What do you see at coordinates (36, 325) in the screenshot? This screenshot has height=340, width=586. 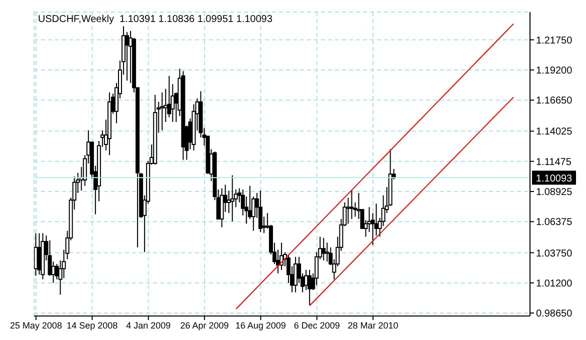 I see `x-tick-label: 25 May 2008` at bounding box center [36, 325].